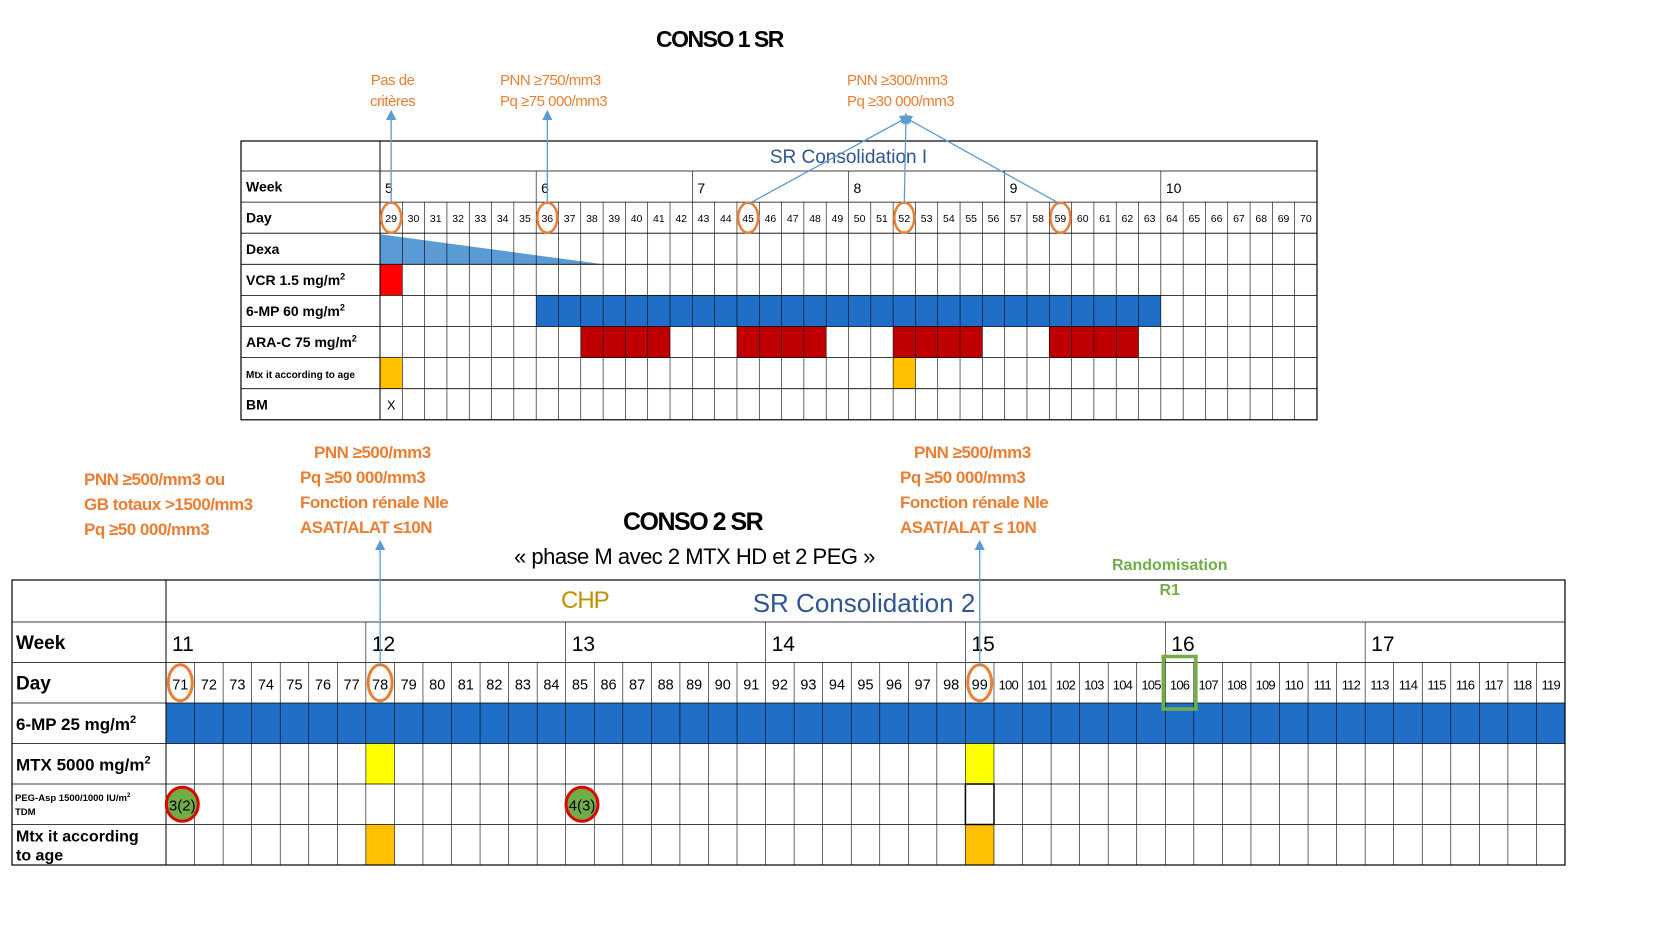  I want to click on conso1-day-circle, so click(1060, 217).